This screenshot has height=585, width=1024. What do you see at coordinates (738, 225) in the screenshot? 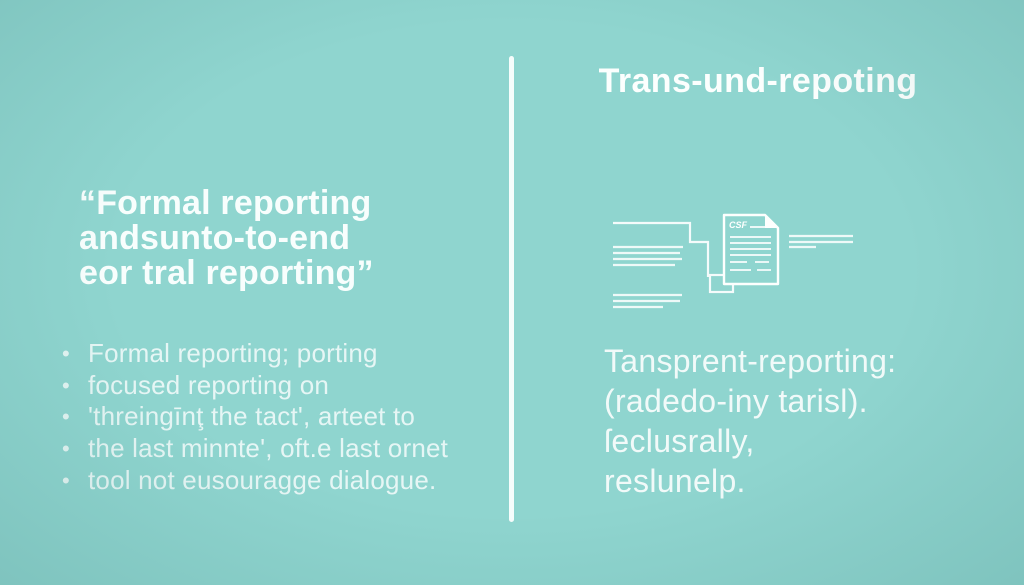
I see `document-label: CSF` at bounding box center [738, 225].